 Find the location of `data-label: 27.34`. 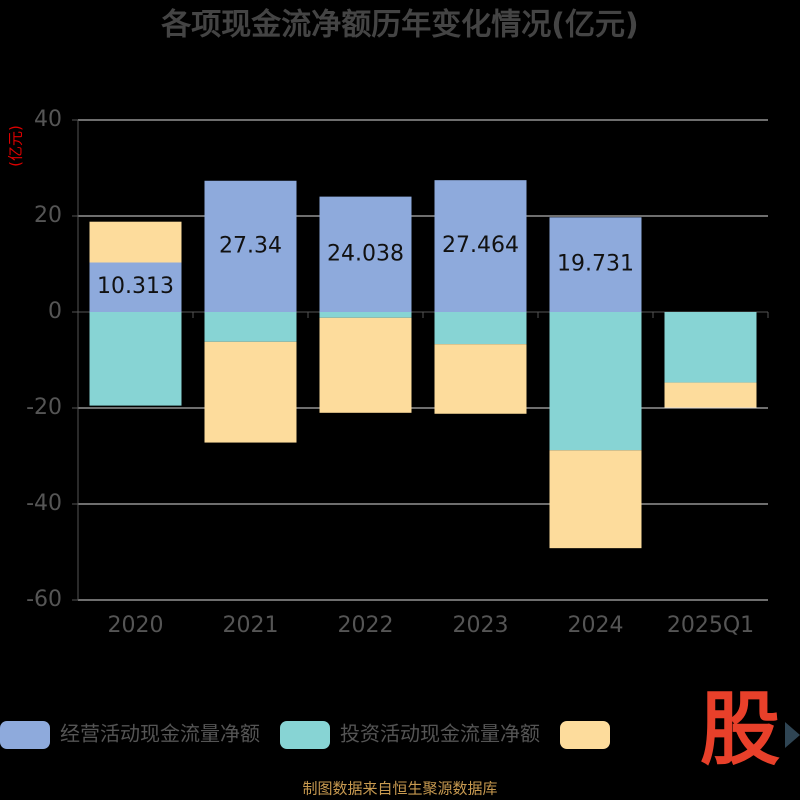

data-label: 27.34 is located at coordinates (250, 245).